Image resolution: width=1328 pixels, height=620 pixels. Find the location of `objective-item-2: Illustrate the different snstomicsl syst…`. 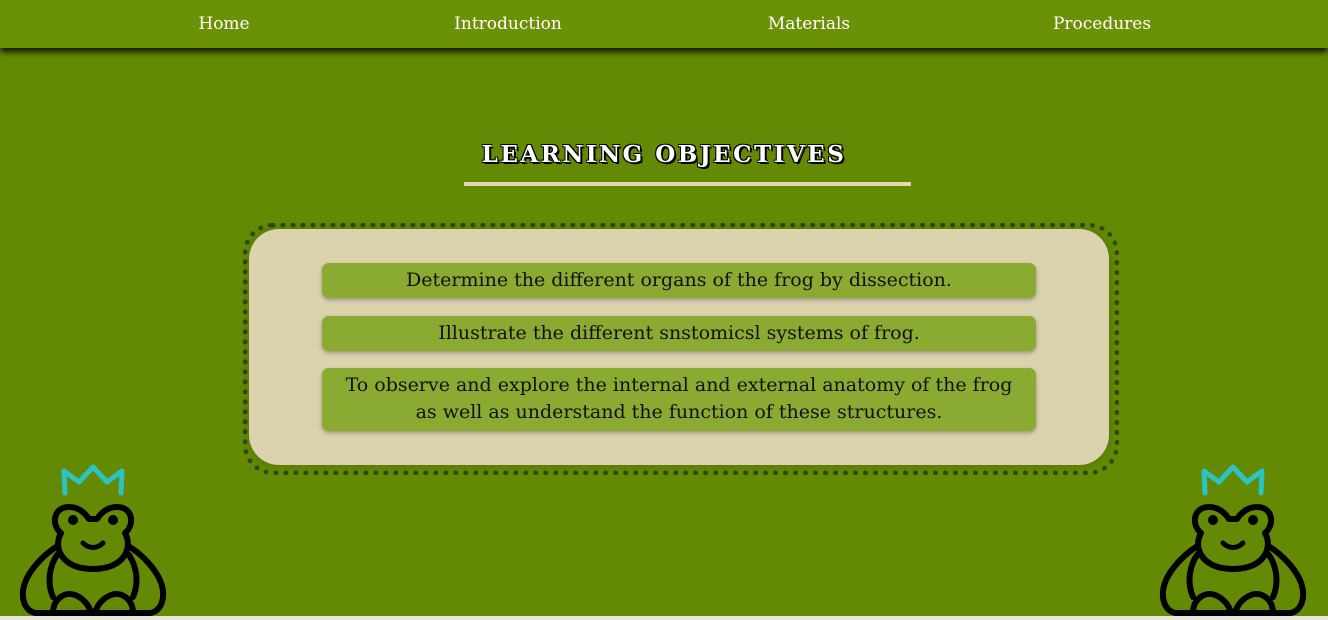

objective-item-2: Illustrate the different snstomicsl syst… is located at coordinates (679, 333).